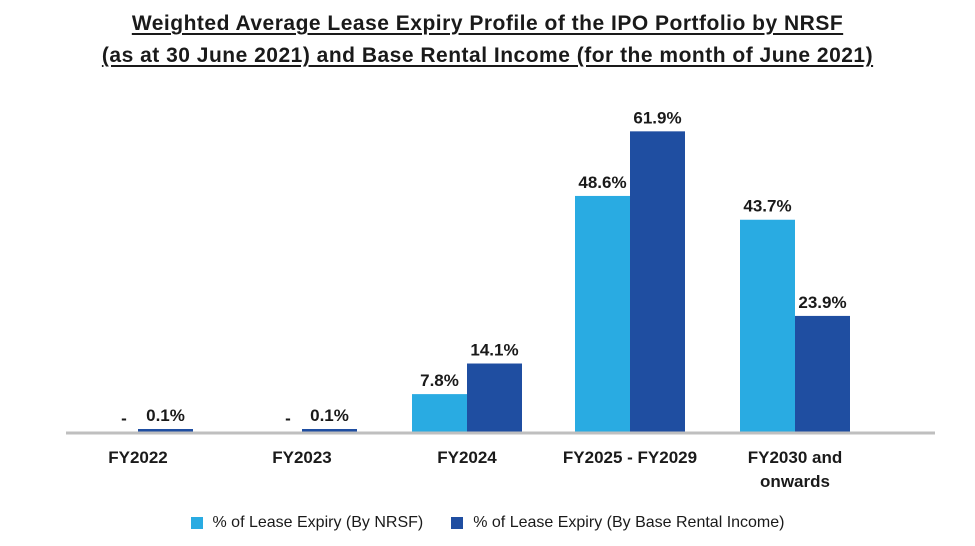 The image size is (975, 546). Describe the element at coordinates (196, 523) in the screenshot. I see `legend-swatch-nrsf` at that location.